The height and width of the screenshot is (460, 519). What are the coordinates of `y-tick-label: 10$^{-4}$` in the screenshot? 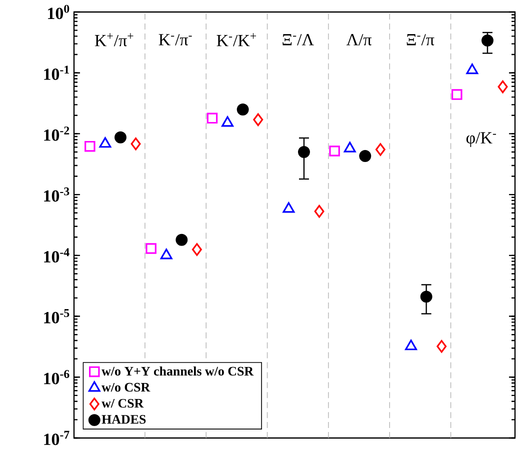 It's located at (57, 255).